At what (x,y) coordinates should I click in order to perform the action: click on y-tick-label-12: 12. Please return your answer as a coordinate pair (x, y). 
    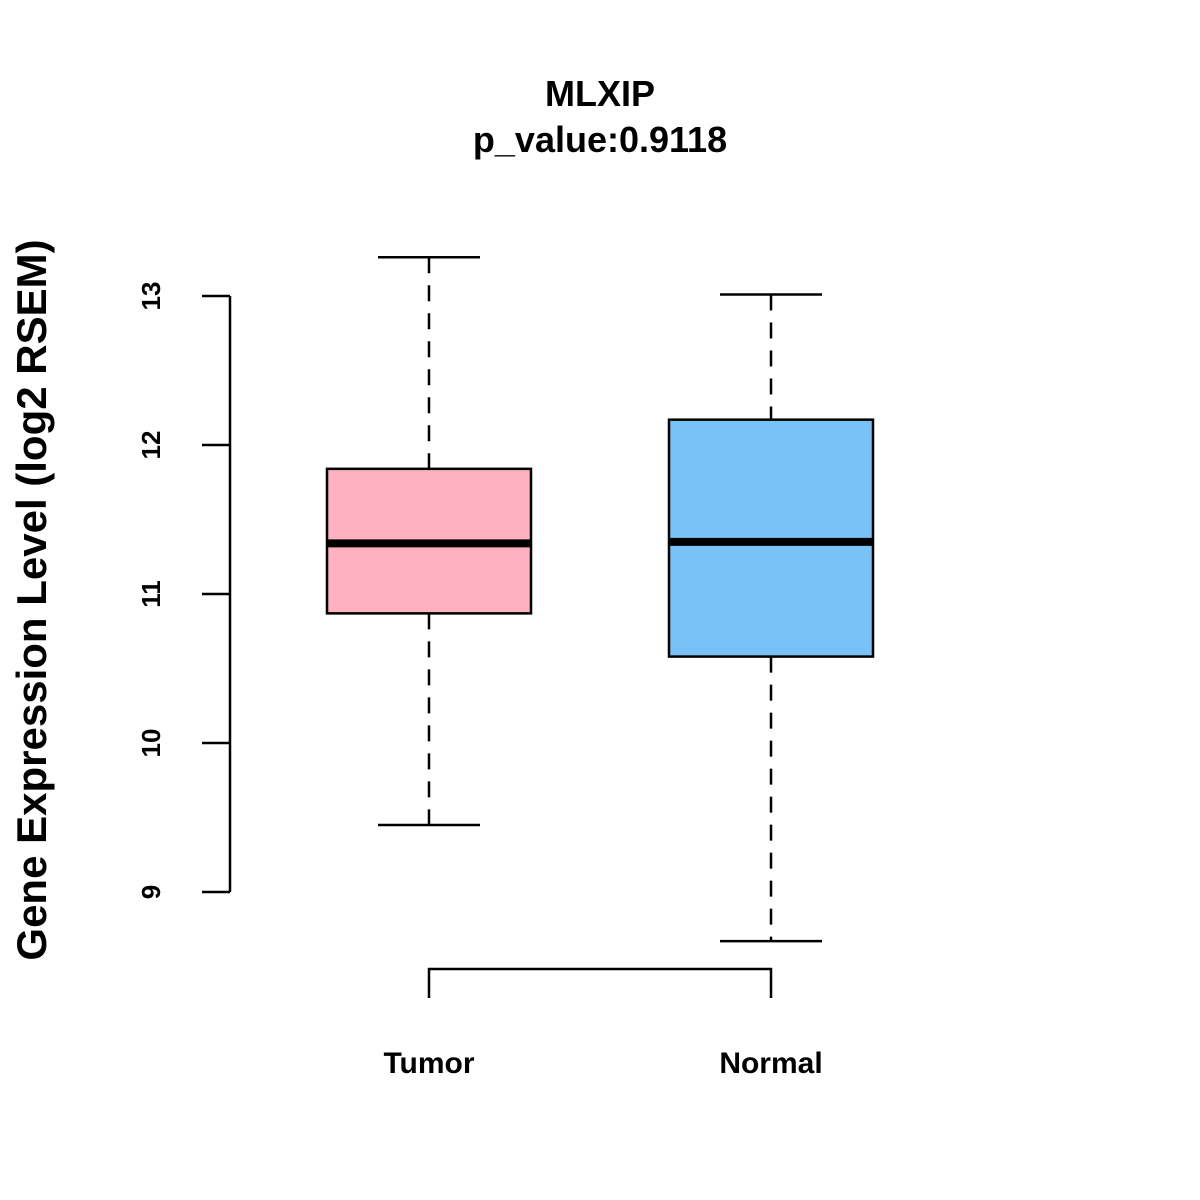
    Looking at the image, I should click on (151, 445).